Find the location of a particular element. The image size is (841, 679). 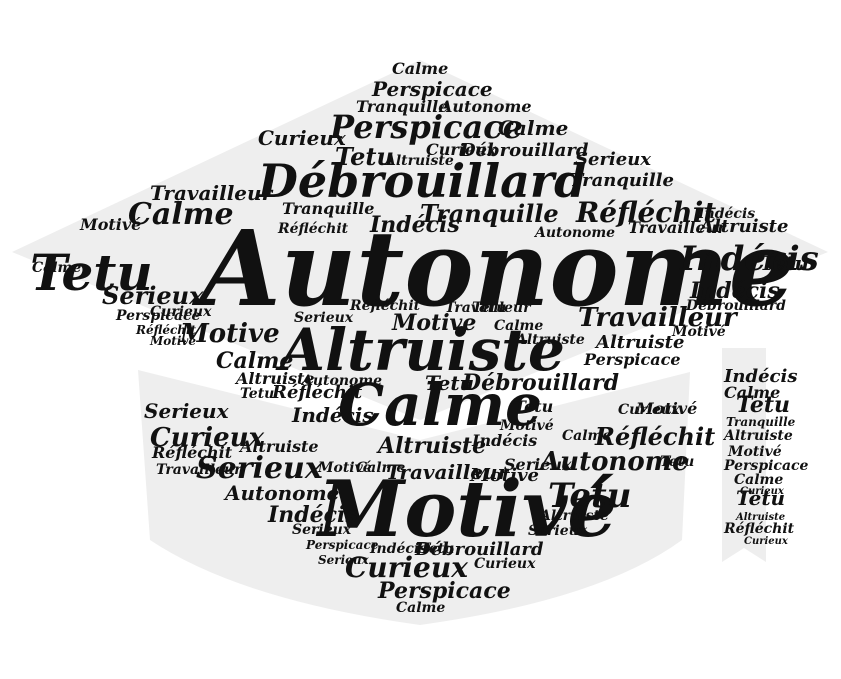

cap-tassel is located at coordinates (744, 455).